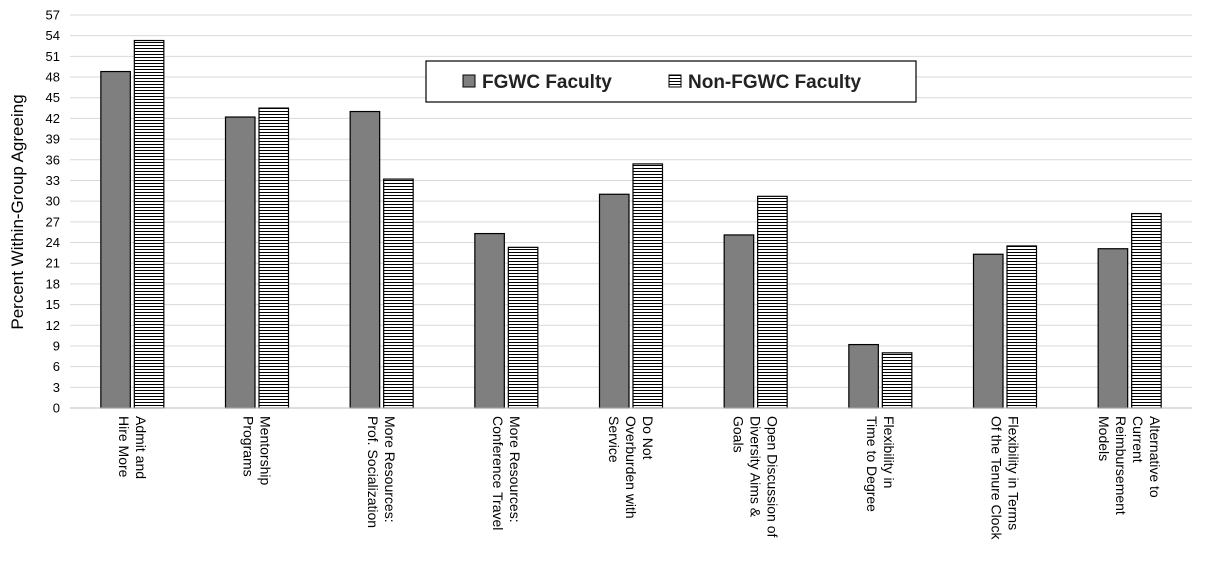 Image resolution: width=1206 pixels, height=585 pixels. What do you see at coordinates (53, 221) in the screenshot?
I see `y-tick-label: 27` at bounding box center [53, 221].